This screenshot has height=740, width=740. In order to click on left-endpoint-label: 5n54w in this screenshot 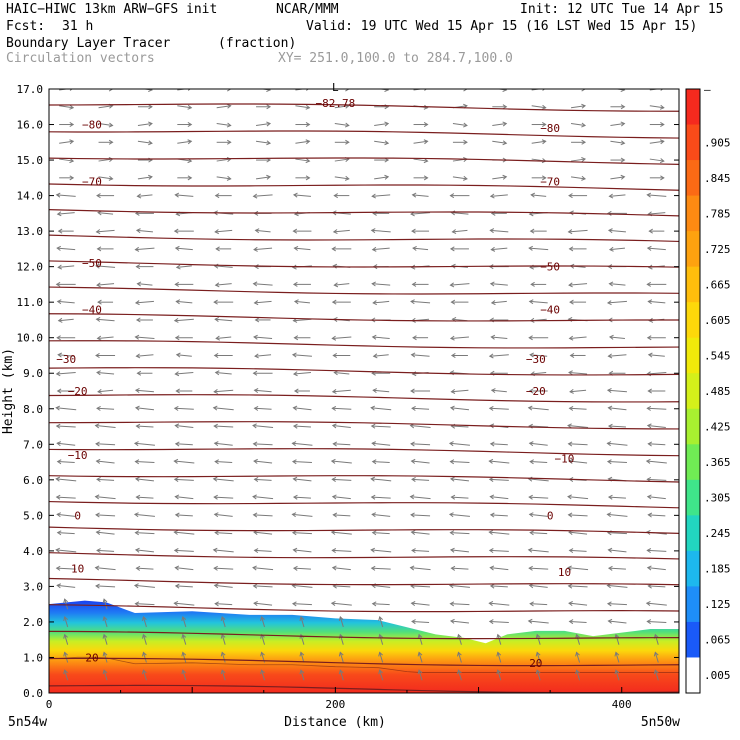, I will do `click(27, 722)`.